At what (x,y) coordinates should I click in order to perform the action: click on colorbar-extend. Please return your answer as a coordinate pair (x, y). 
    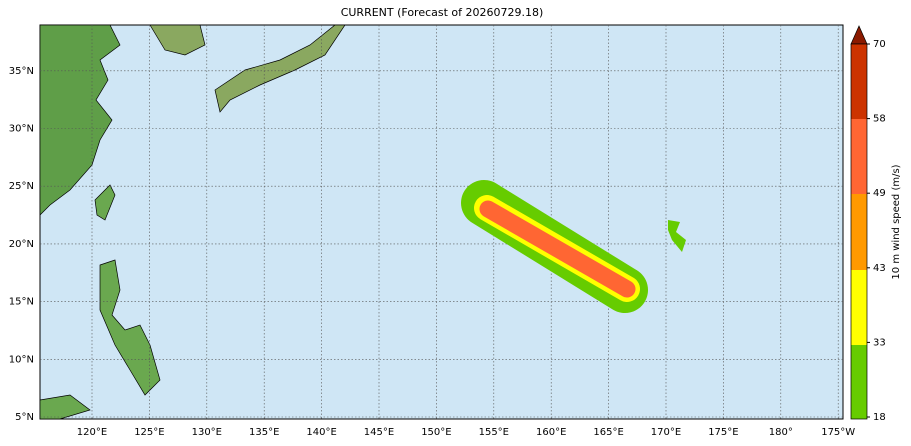
    Looking at the image, I should click on (859, 35).